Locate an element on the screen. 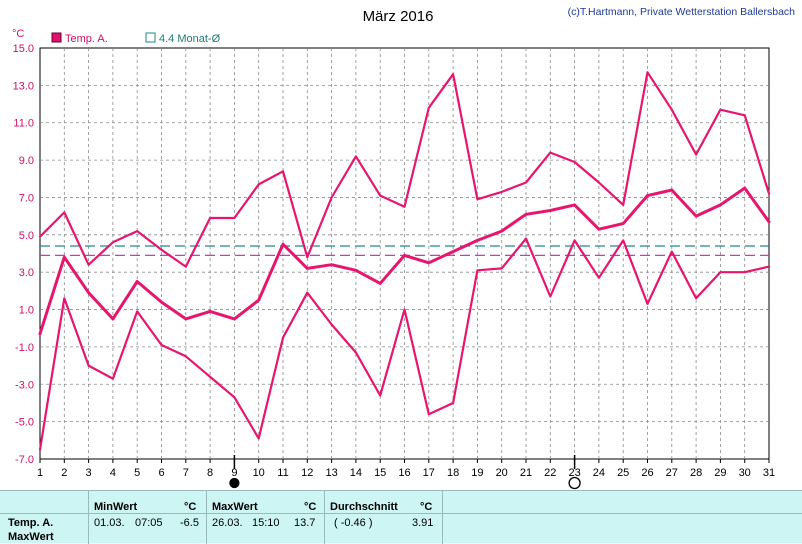 The height and width of the screenshot is (544, 802). chart-title: März 2016 is located at coordinates (398, 16).